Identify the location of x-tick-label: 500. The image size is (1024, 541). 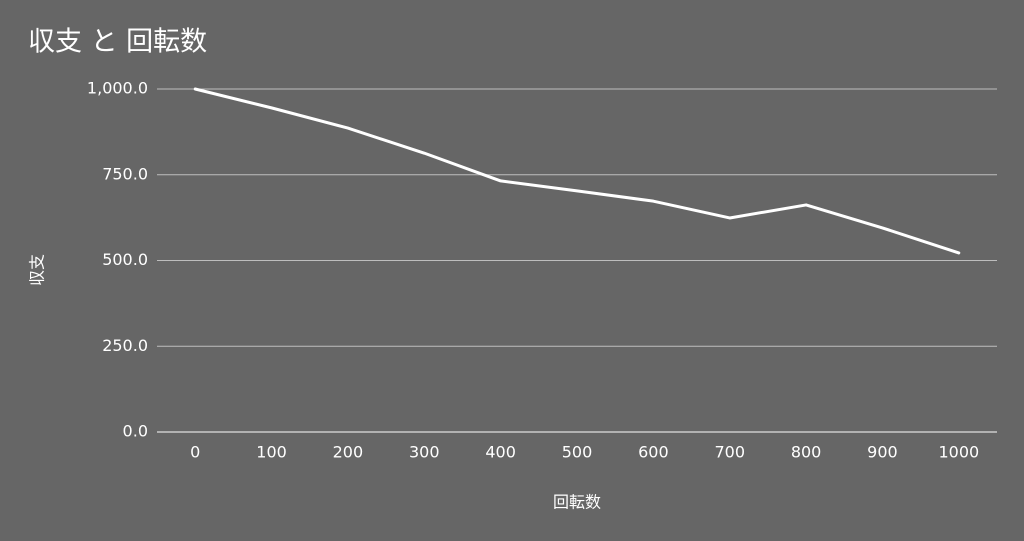
(577, 452).